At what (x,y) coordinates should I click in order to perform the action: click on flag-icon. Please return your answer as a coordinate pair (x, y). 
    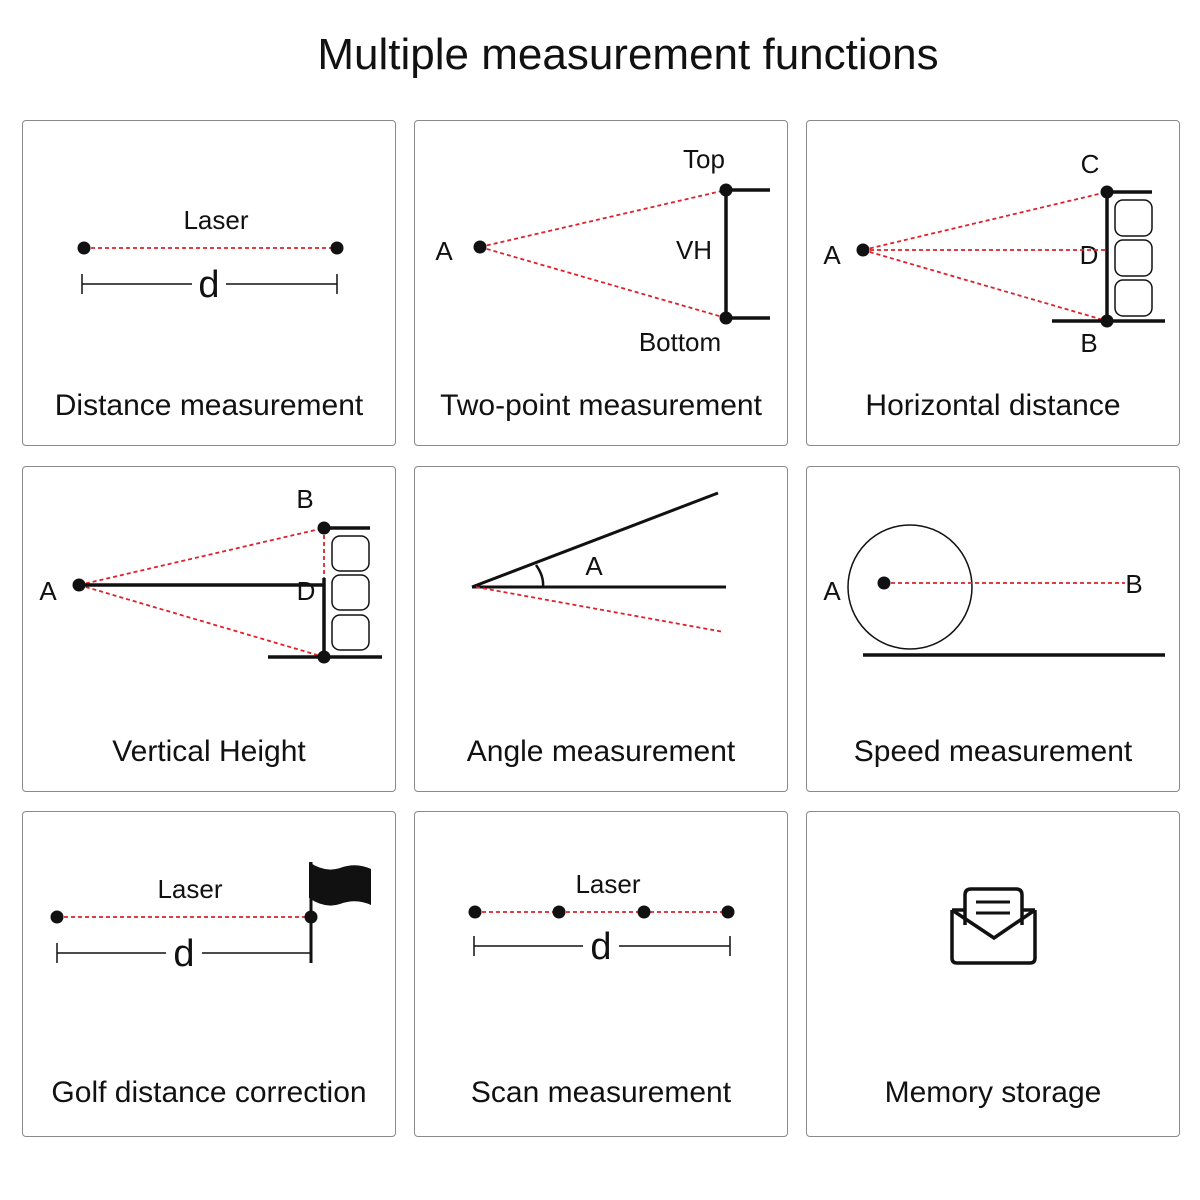
    Looking at the image, I should click on (340, 884).